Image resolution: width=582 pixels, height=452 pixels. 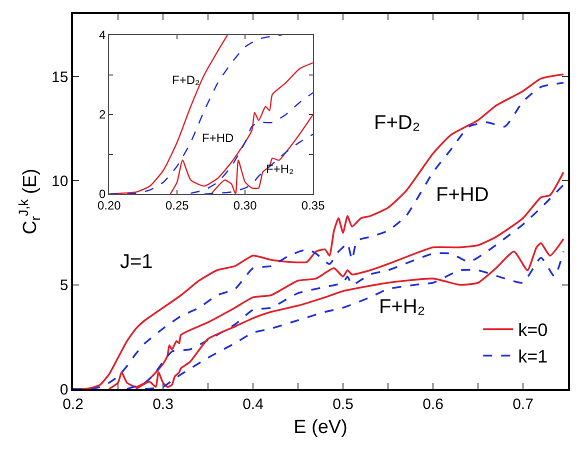 I want to click on x-tick-label: 0.30, so click(x=245, y=205).